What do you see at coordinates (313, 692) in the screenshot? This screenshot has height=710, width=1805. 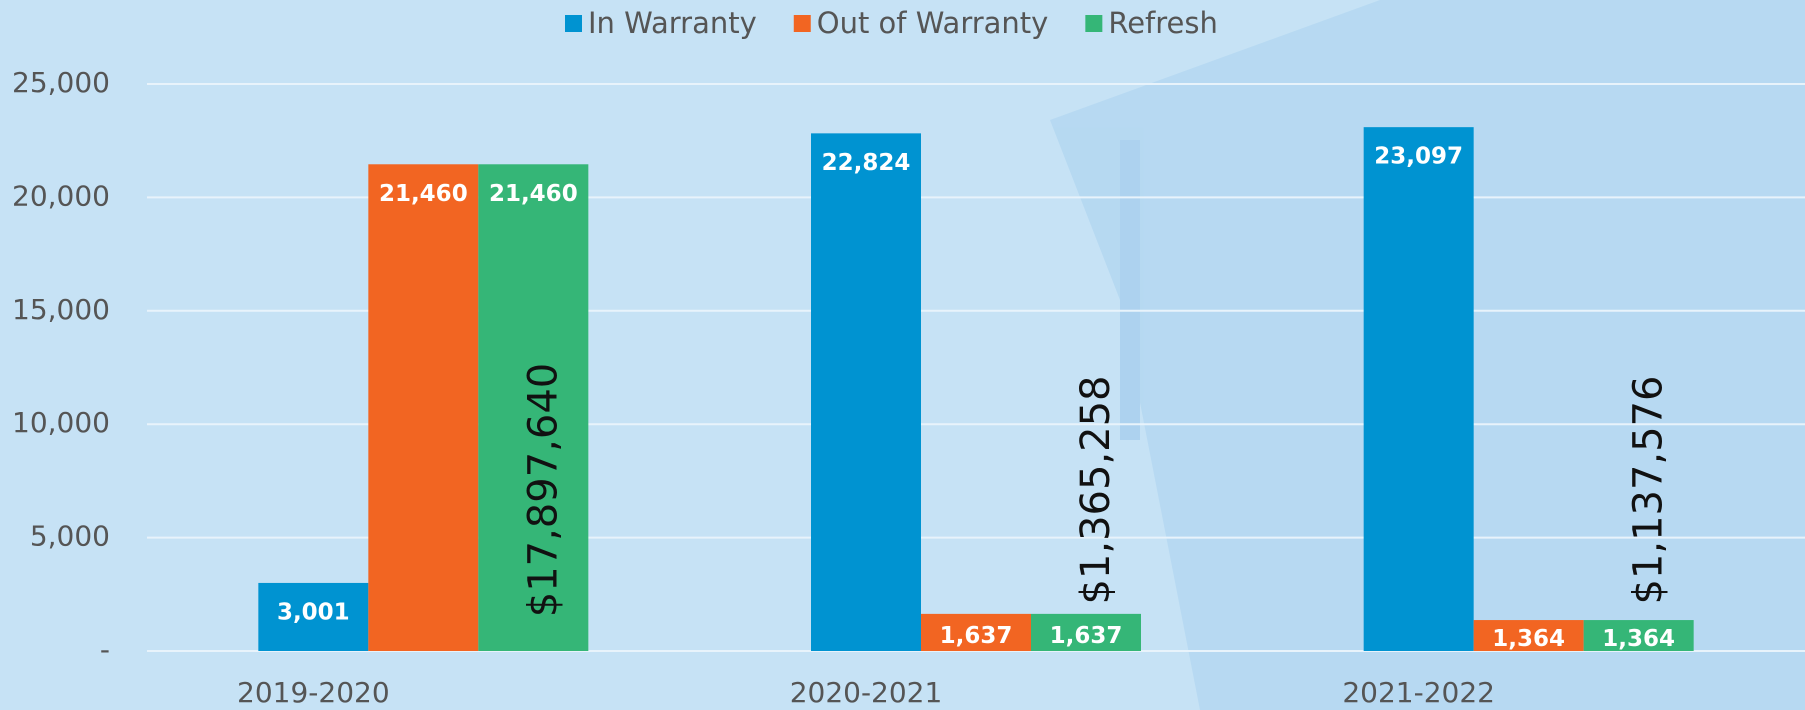 I see `x-tick-label: 2019-2020` at bounding box center [313, 692].